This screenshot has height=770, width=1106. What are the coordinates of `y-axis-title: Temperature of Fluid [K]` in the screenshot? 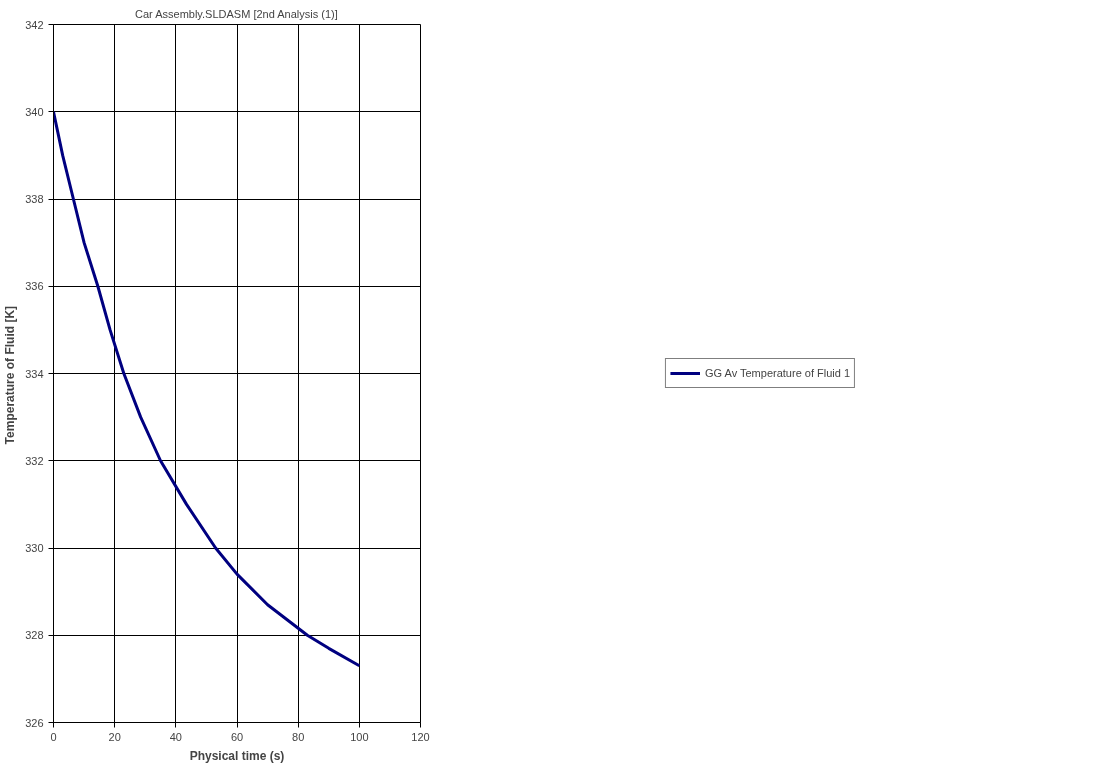 It's located at (10, 375).